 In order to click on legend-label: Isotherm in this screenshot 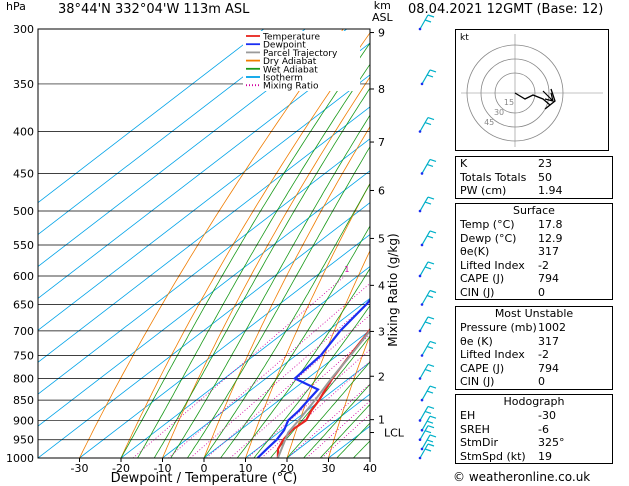, I will do `click(283, 79)`.